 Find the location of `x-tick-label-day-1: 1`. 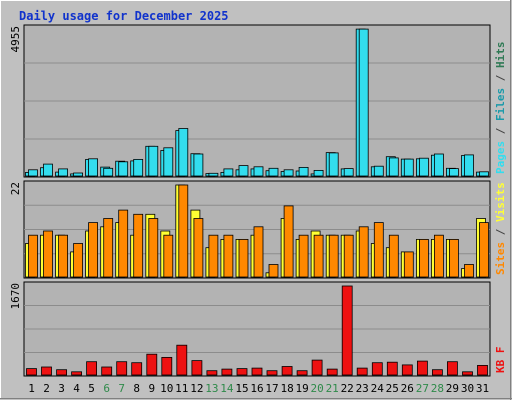

x-tick-label-day-1: 1 is located at coordinates (31, 388).